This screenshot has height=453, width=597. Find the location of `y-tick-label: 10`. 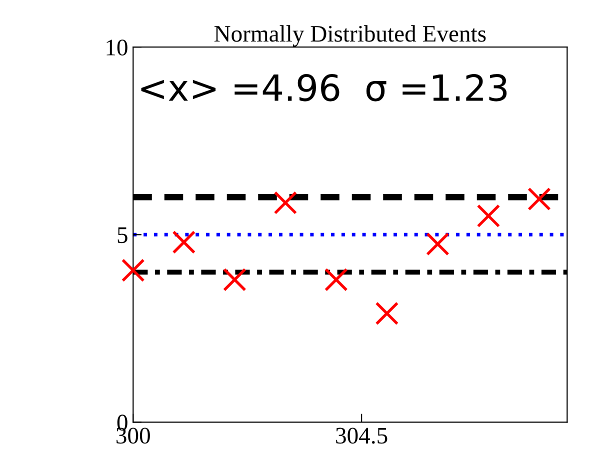

y-tick-label: 10 is located at coordinates (117, 48).